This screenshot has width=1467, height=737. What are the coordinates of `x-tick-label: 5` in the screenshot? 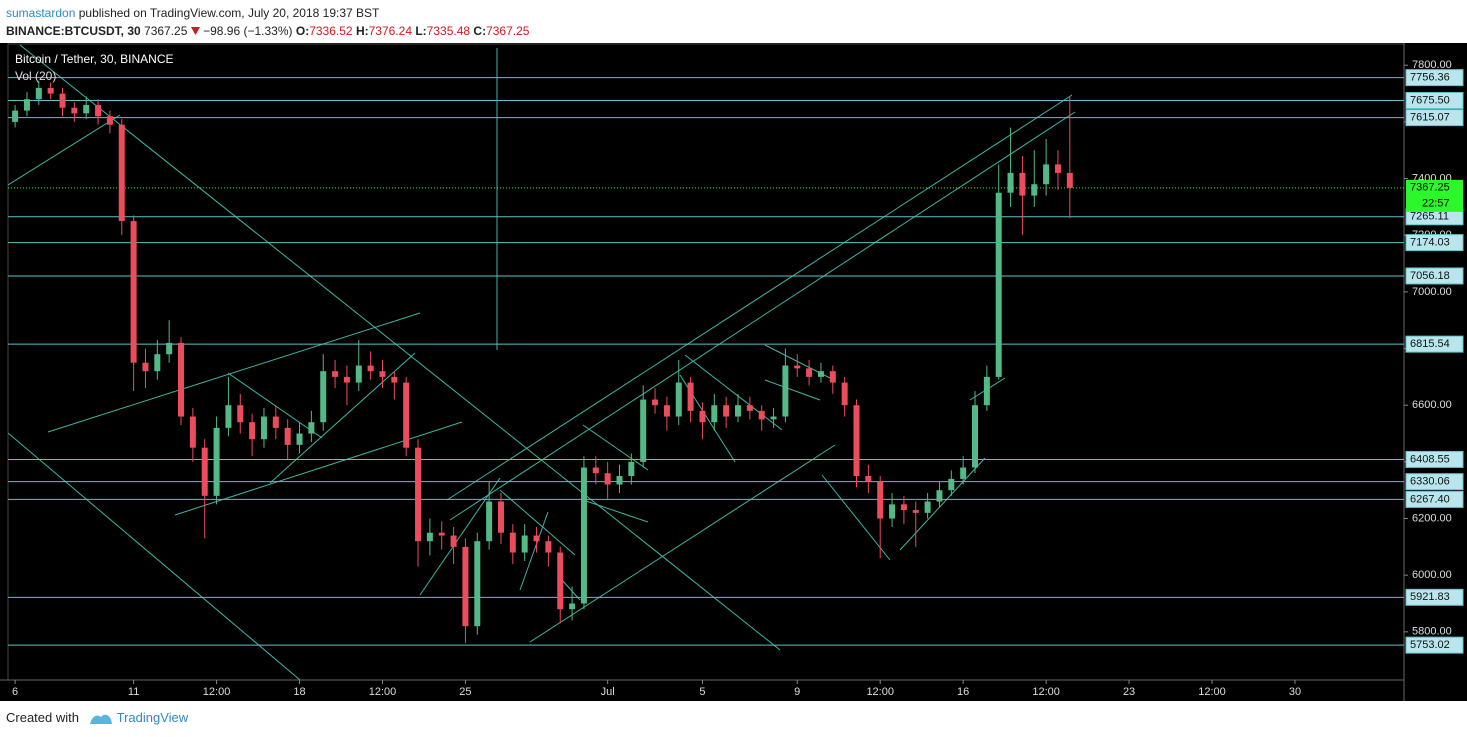 It's located at (702, 692).